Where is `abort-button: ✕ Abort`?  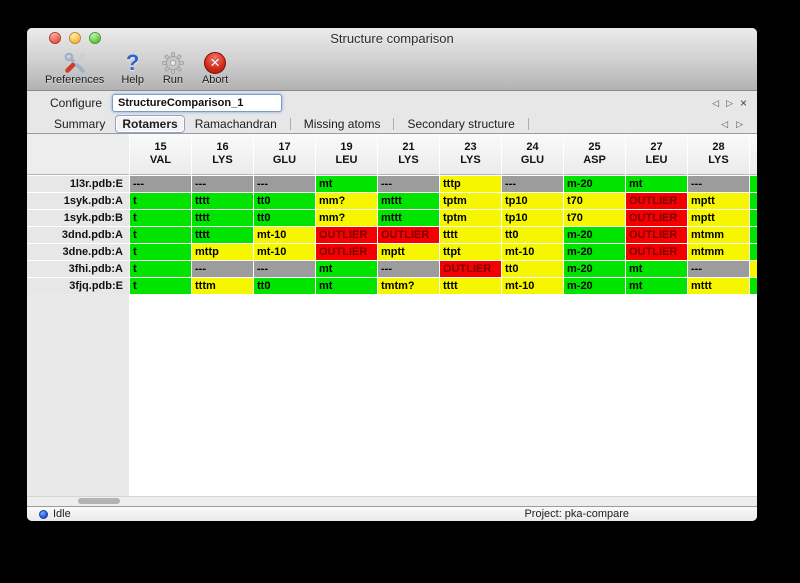 abort-button: ✕ Abort is located at coordinates (215, 68).